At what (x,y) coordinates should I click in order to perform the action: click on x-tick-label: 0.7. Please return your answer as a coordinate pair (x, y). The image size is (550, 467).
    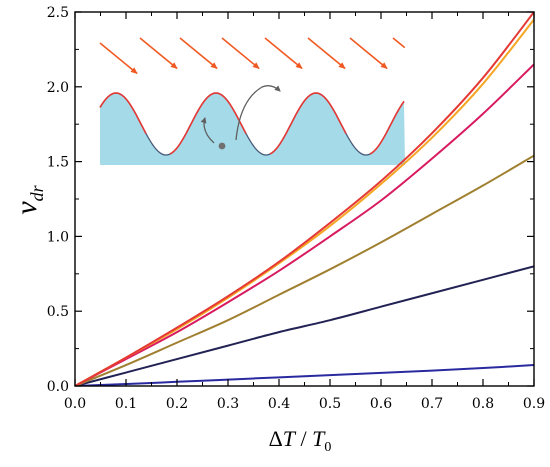
    Looking at the image, I should click on (432, 404).